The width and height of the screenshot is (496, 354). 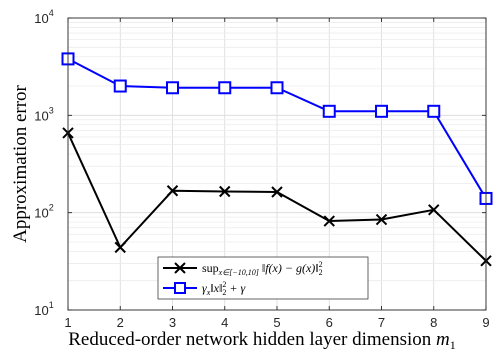 What do you see at coordinates (120, 322) in the screenshot?
I see `x-tick-label-2: 2` at bounding box center [120, 322].